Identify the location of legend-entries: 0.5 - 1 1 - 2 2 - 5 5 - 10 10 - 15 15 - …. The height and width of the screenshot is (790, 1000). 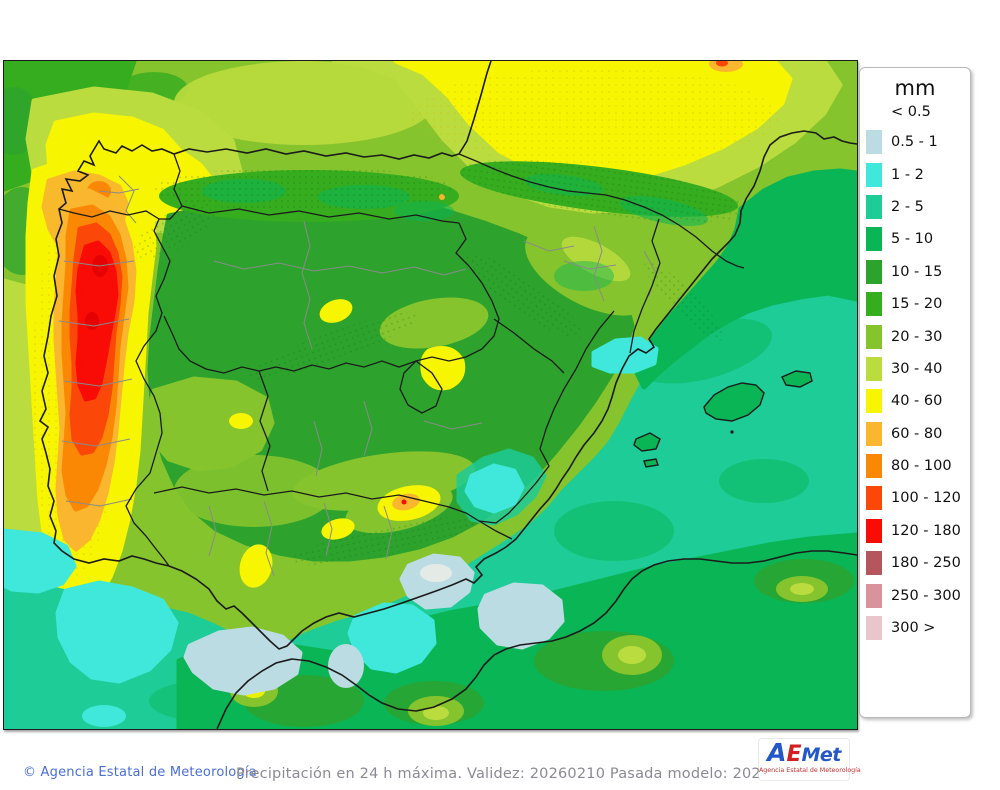
(915, 385).